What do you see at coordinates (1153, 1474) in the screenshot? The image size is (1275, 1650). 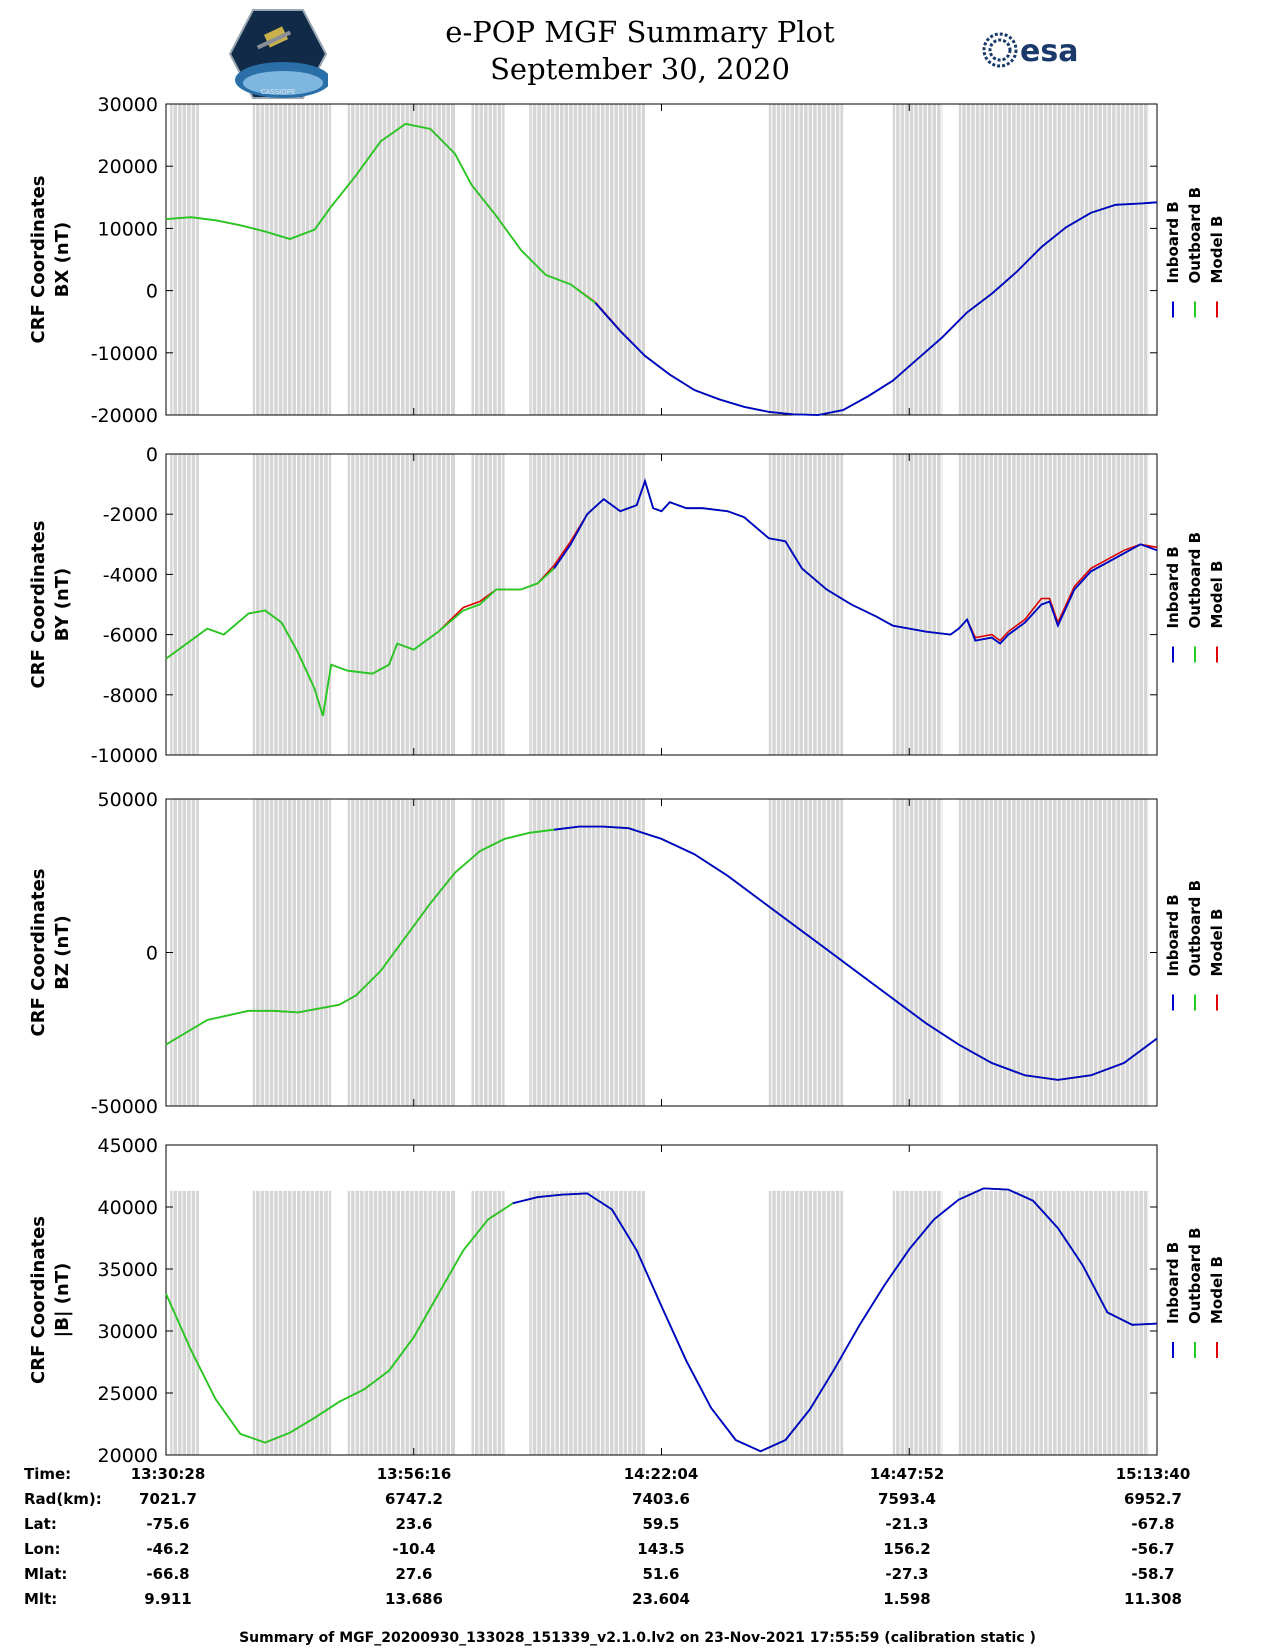 I see `time-cell: 15:13:40` at bounding box center [1153, 1474].